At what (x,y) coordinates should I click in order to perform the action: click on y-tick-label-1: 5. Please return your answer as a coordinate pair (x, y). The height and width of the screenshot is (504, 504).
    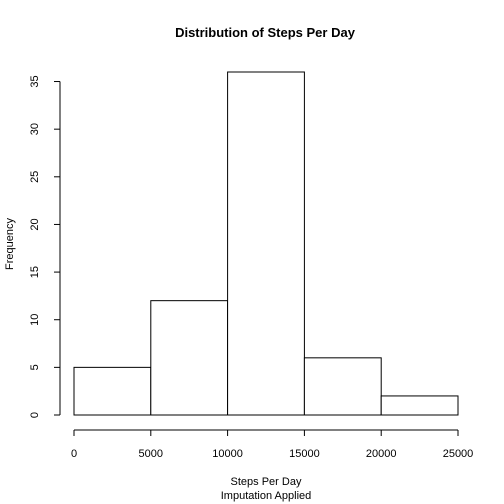
    Looking at the image, I should click on (35, 367).